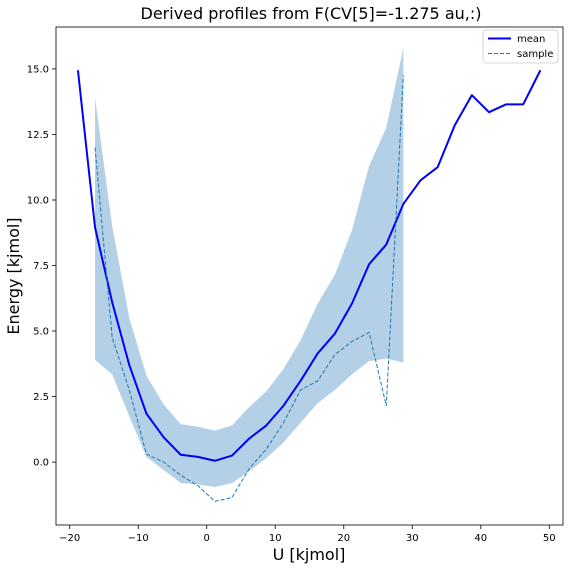  I want to click on y-tick-label: 12.5, so click(38, 135).